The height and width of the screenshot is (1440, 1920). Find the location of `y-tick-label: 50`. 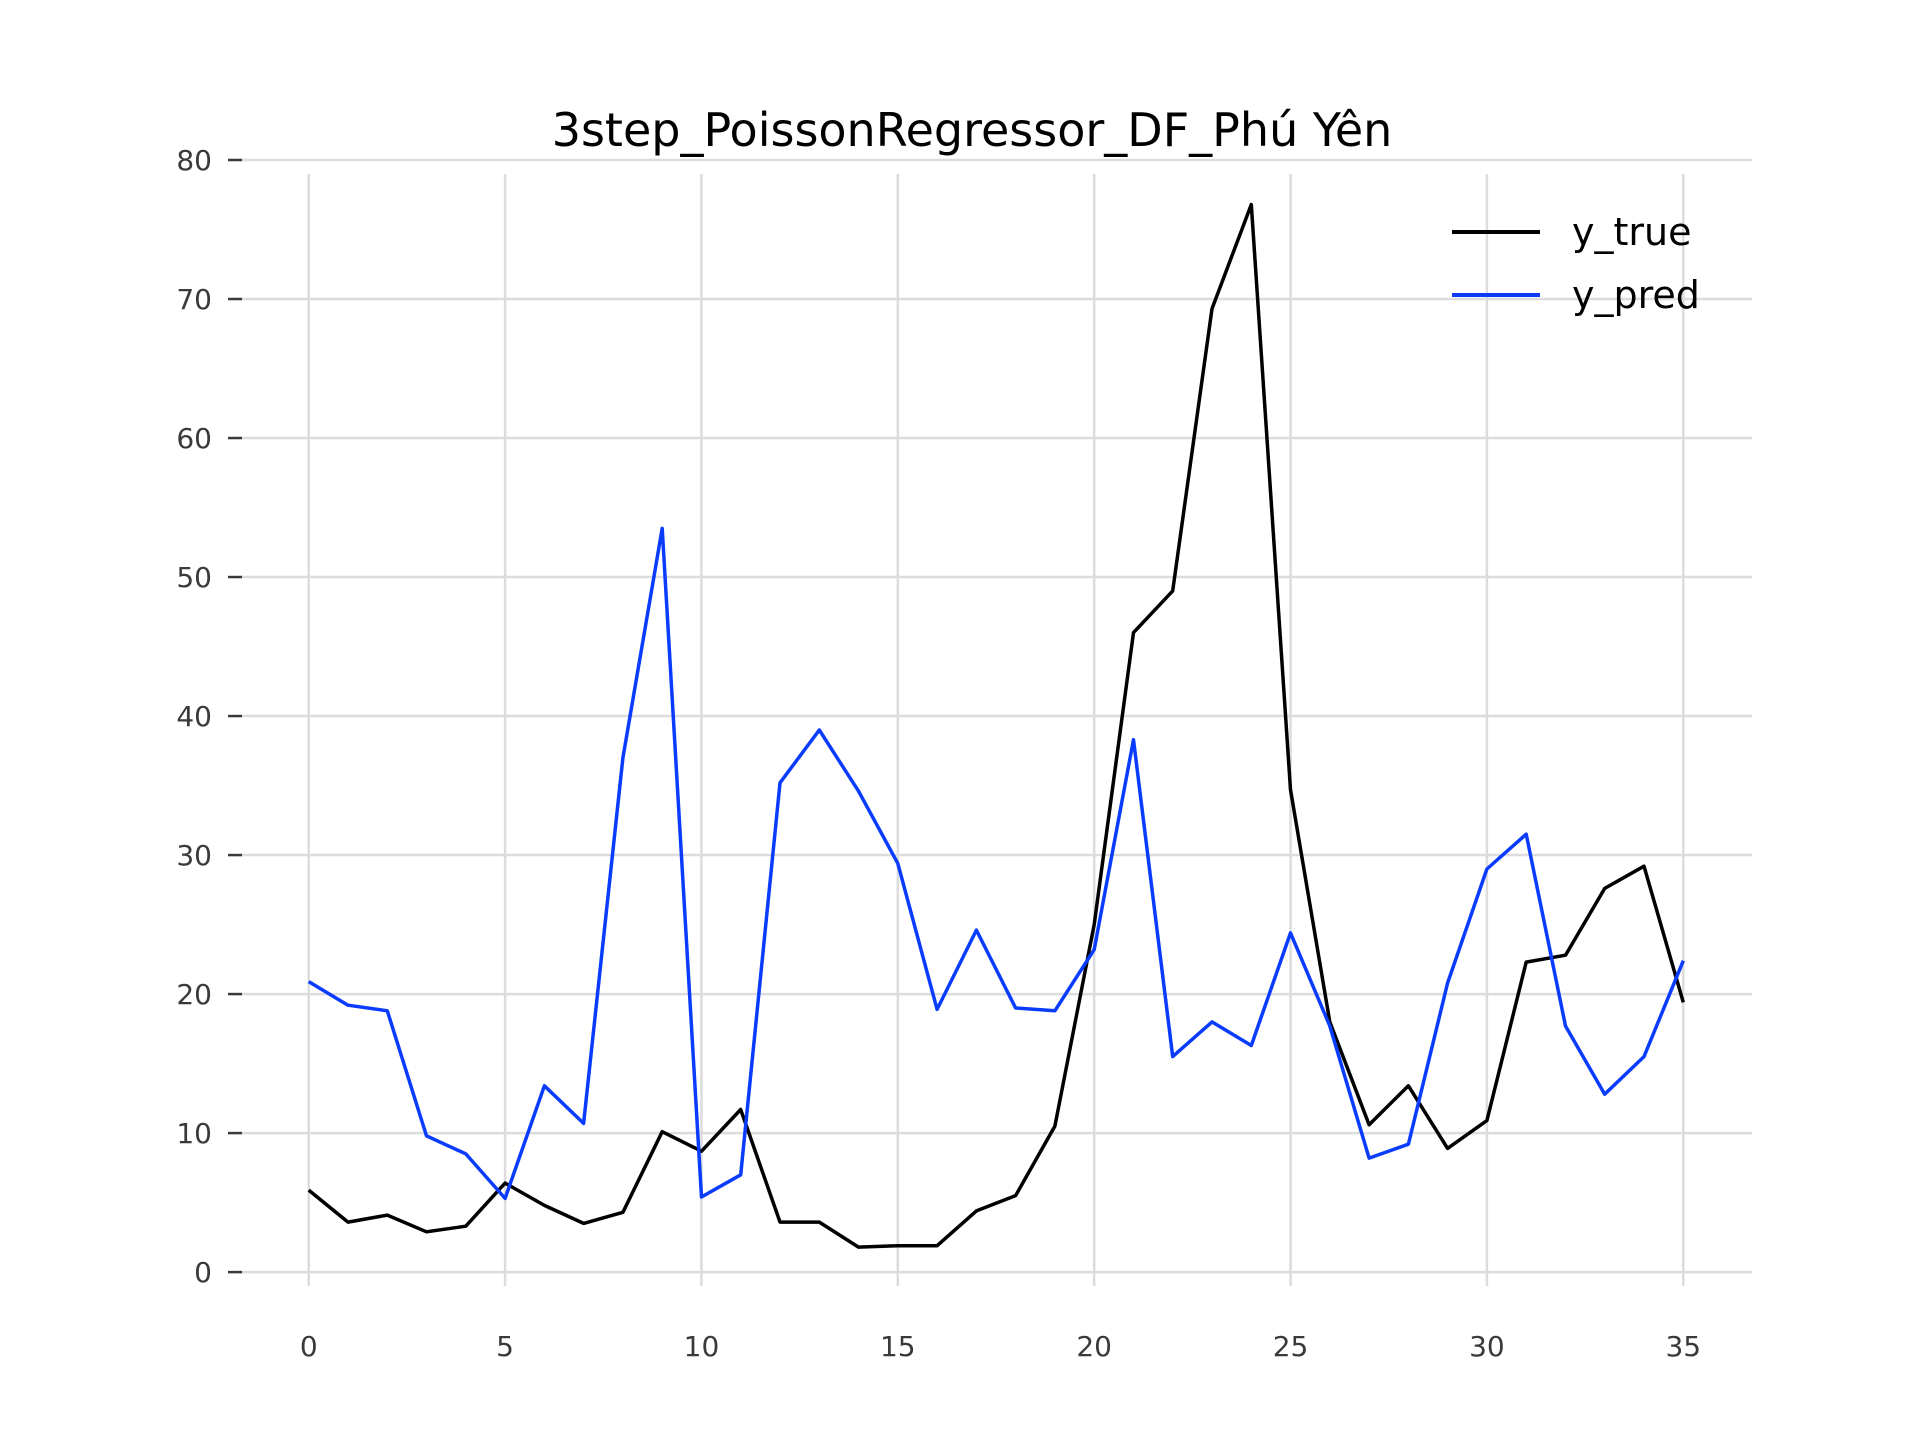

y-tick-label: 50 is located at coordinates (194, 577).